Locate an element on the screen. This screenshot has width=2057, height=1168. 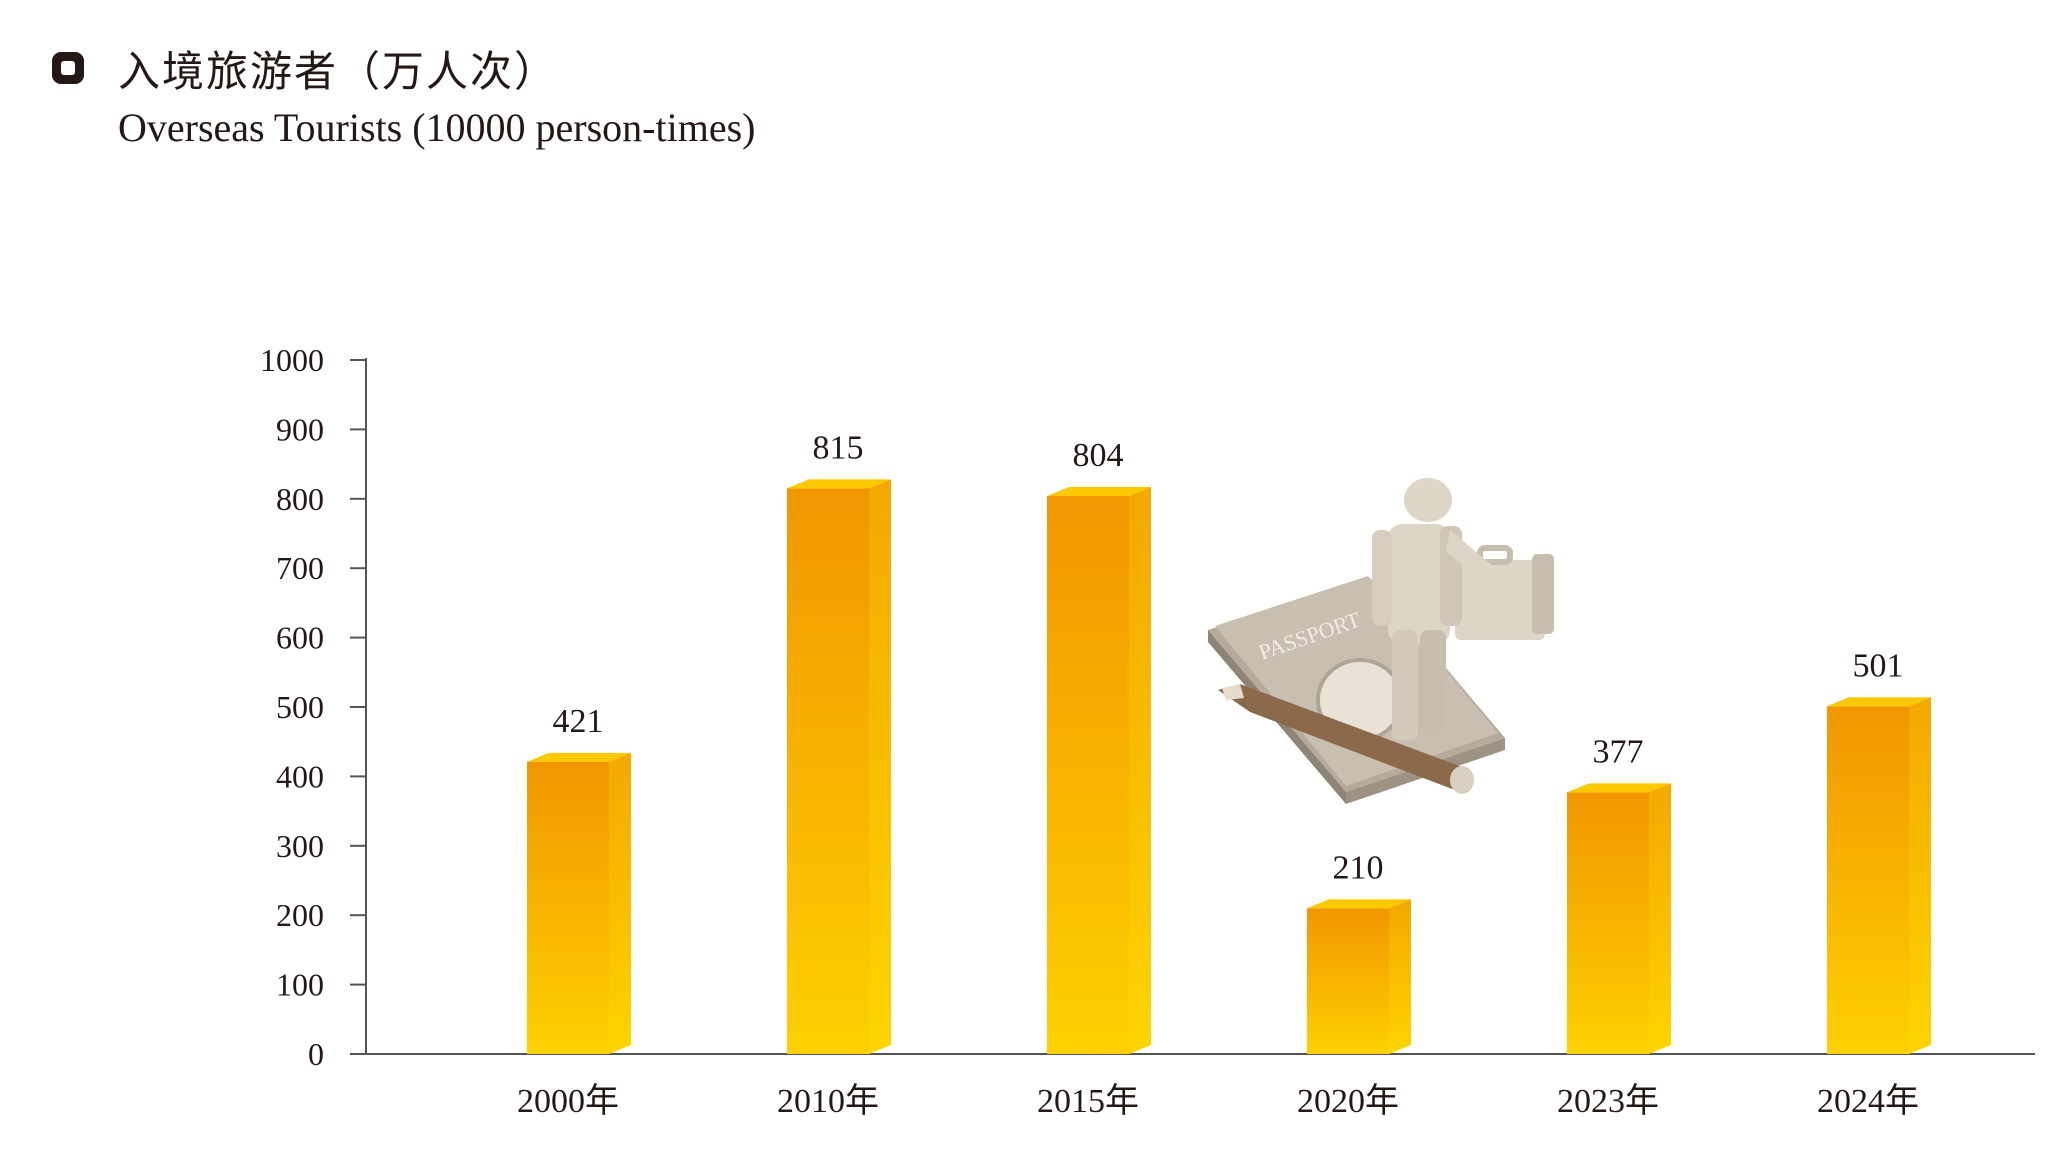
x-tick-label: 2015年 is located at coordinates (1088, 1101).